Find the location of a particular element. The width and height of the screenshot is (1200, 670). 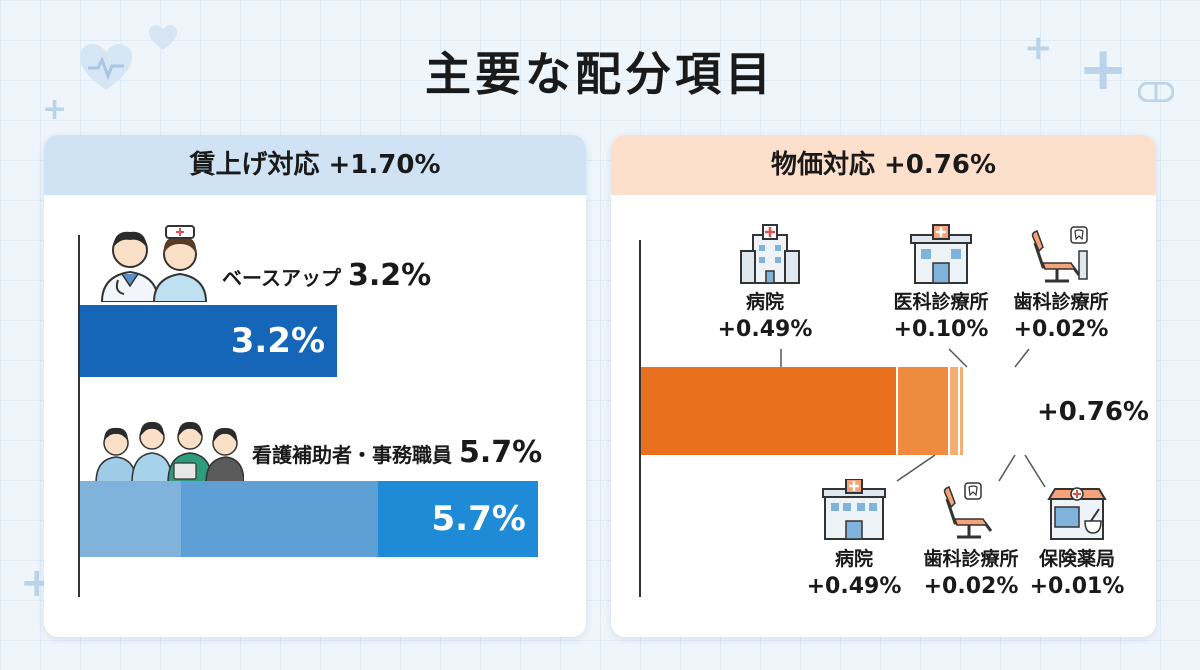

label-value: +0.01% is located at coordinates (1077, 586).